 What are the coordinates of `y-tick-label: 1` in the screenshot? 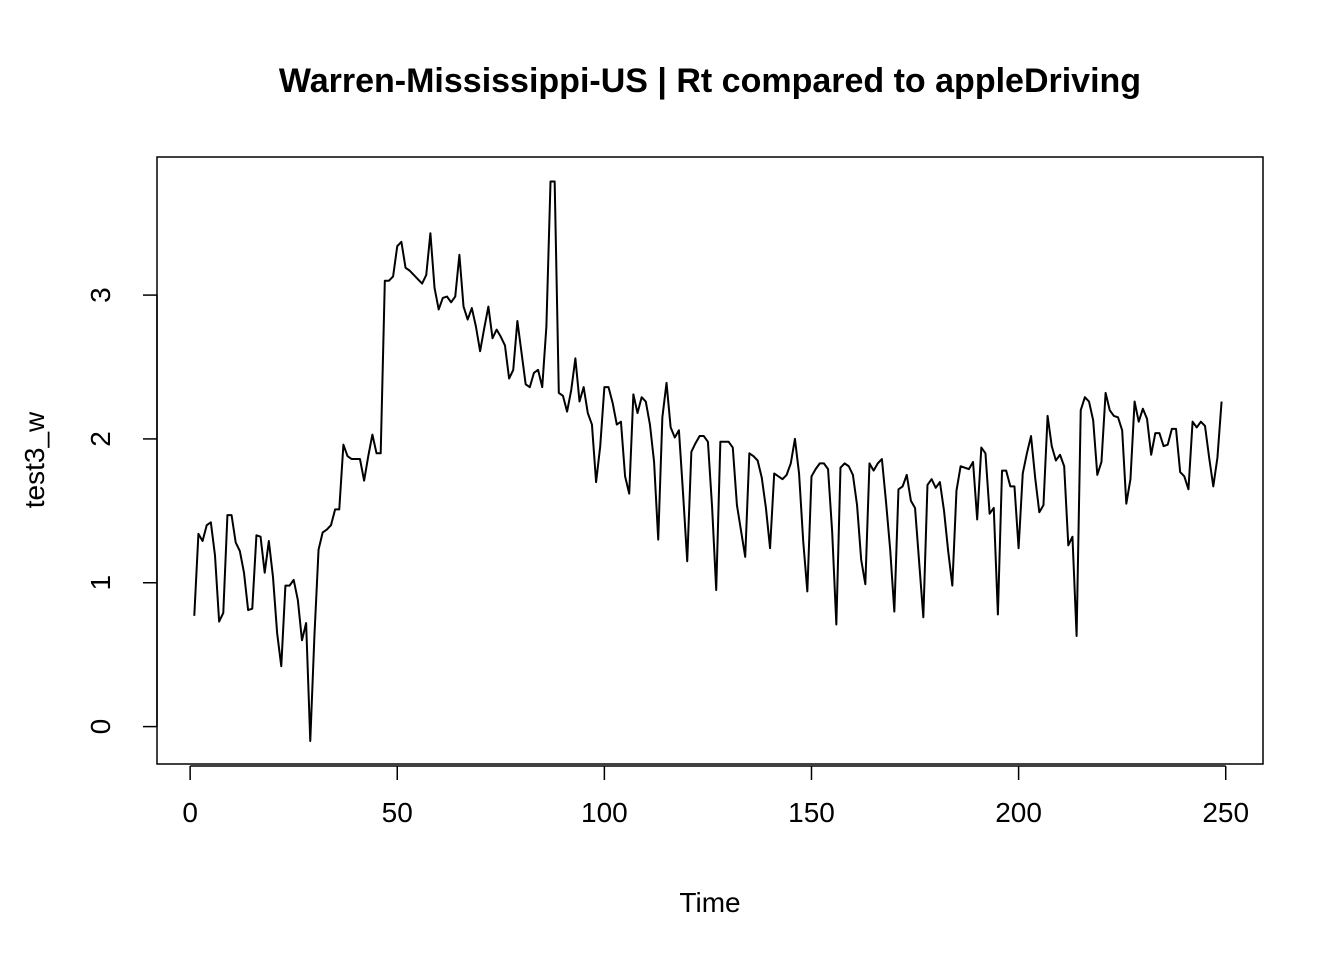 It's located at (100, 583).